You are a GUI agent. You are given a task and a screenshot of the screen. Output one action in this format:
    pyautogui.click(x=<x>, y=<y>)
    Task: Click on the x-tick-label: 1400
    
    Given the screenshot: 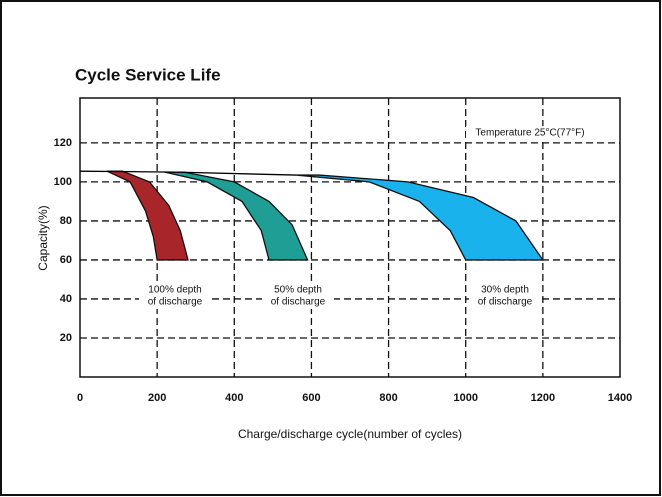 What is the action you would take?
    pyautogui.click(x=620, y=398)
    